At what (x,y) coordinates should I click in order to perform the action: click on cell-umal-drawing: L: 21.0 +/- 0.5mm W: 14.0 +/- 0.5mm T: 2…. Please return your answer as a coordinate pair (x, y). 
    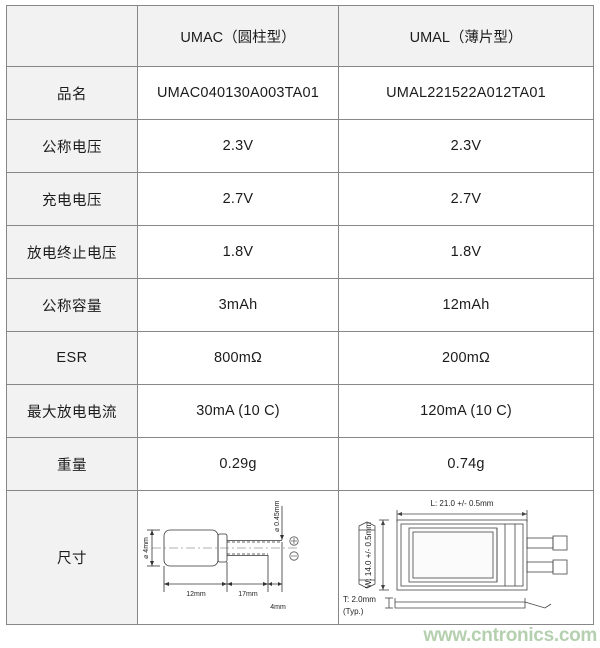
    Looking at the image, I should click on (466, 557).